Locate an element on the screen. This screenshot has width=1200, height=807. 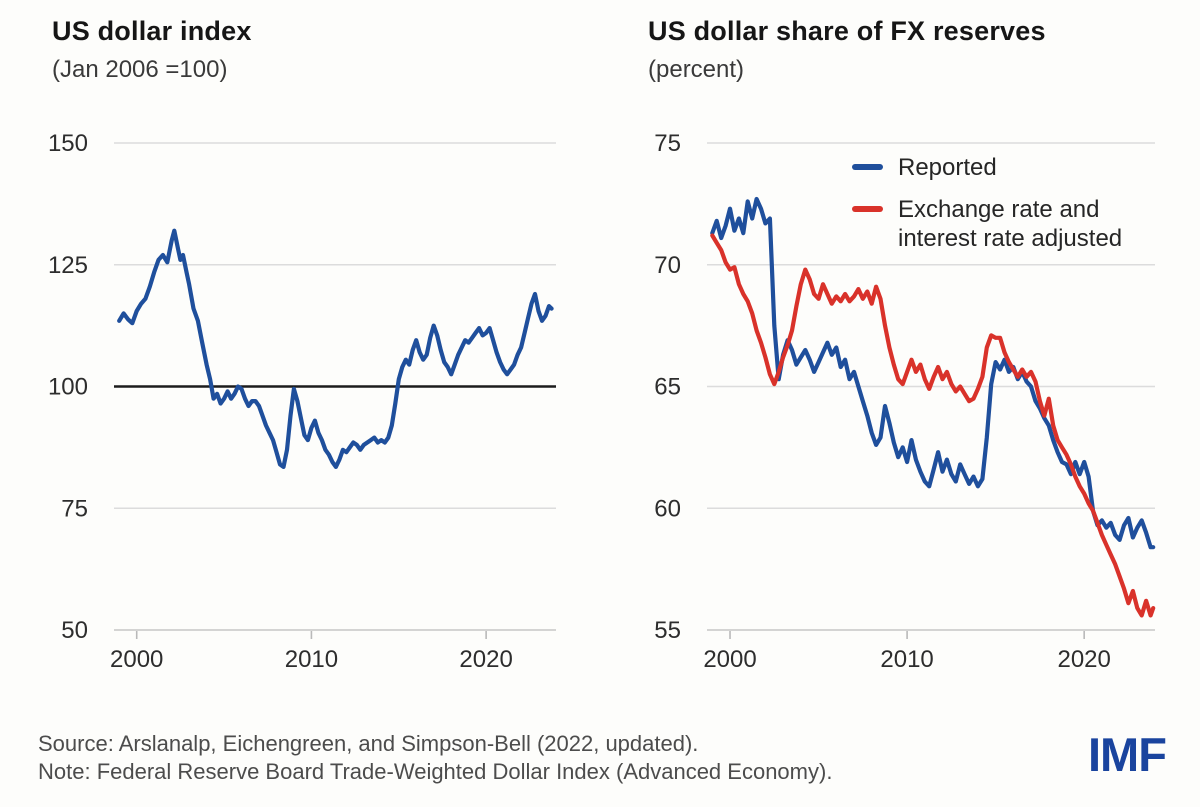
y-tick-label: 70 is located at coordinates (667, 265).